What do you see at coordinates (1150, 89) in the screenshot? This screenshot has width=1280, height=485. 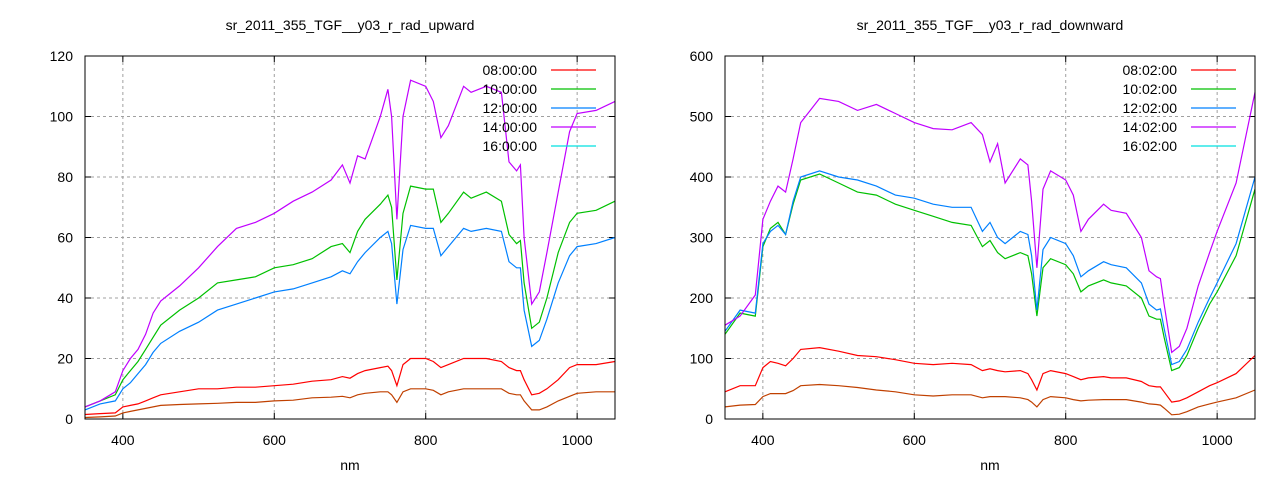 I see `legend-label: 10:02:00` at bounding box center [1150, 89].